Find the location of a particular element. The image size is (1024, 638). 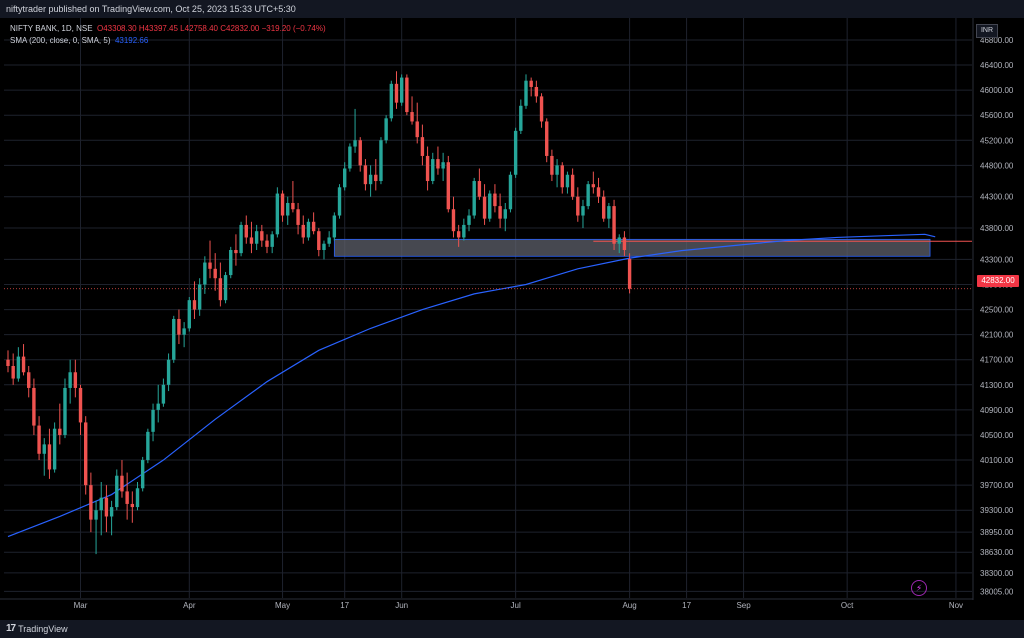

y-tick-label: 41700.00 is located at coordinates (997, 360).